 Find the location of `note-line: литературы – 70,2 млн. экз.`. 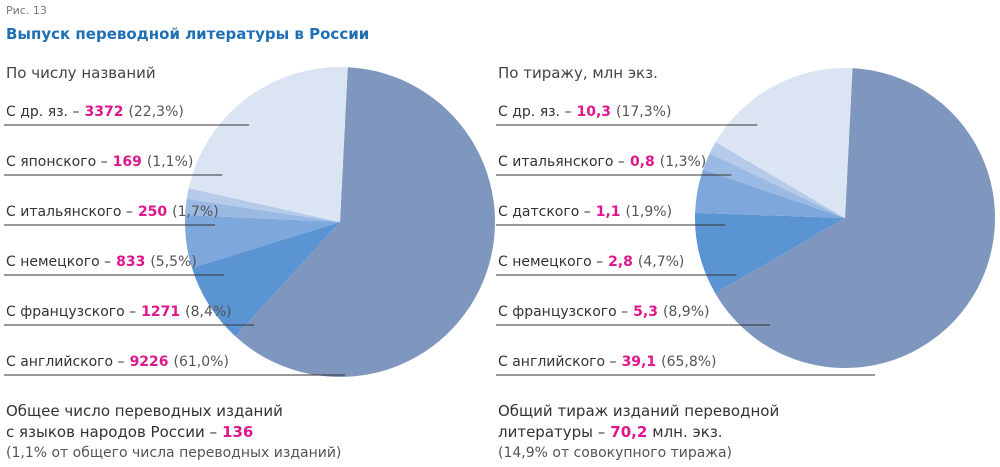

note-line: литературы – 70,2 млн. экз. is located at coordinates (610, 432).